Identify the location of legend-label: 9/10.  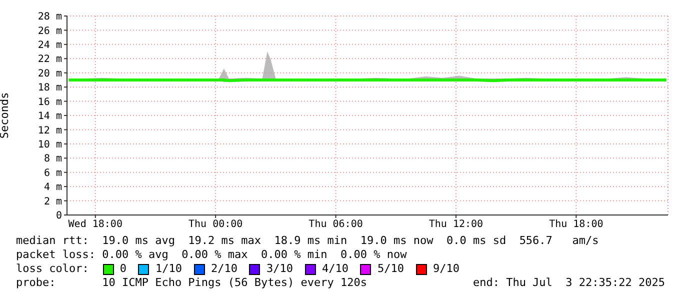
(446, 269).